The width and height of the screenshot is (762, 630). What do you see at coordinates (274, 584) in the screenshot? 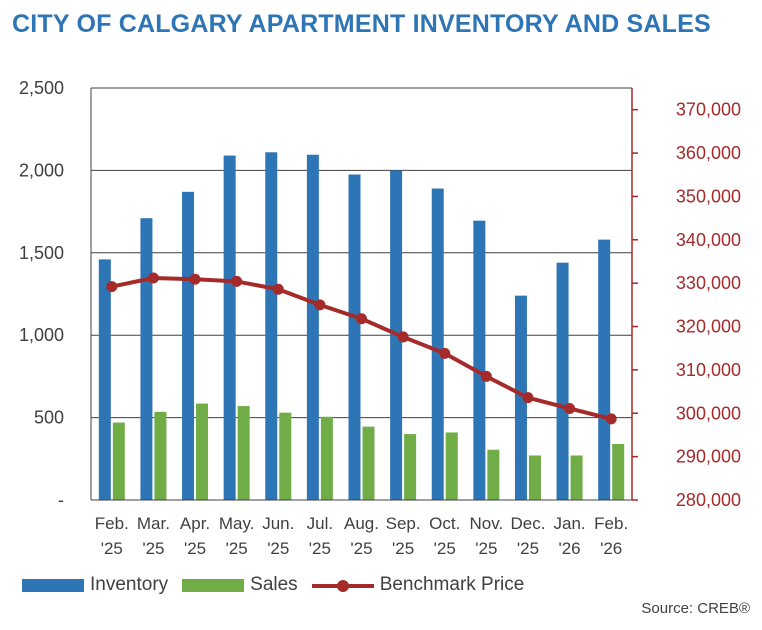
I see `legend-sales-label: Sales` at bounding box center [274, 584].